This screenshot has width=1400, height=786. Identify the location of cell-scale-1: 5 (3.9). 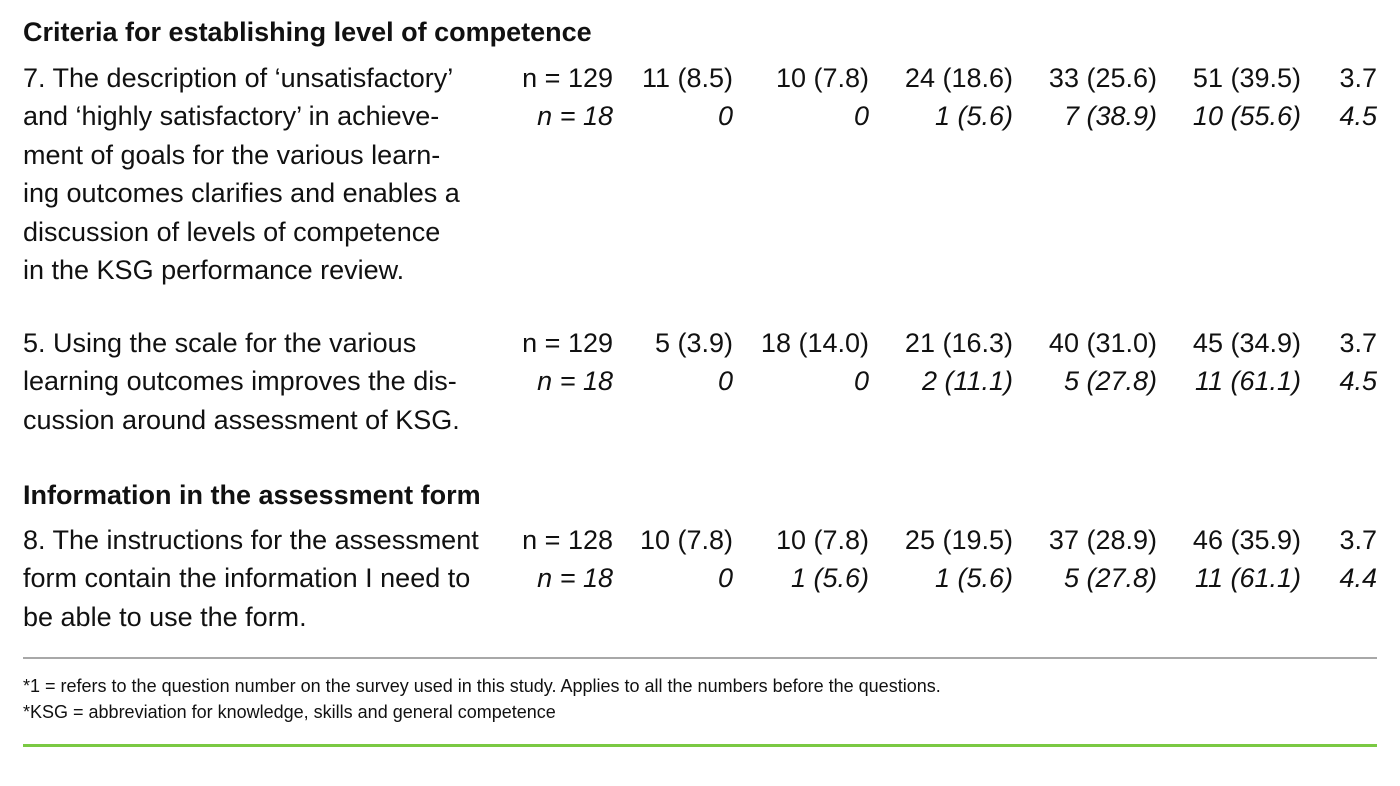
(693, 343).